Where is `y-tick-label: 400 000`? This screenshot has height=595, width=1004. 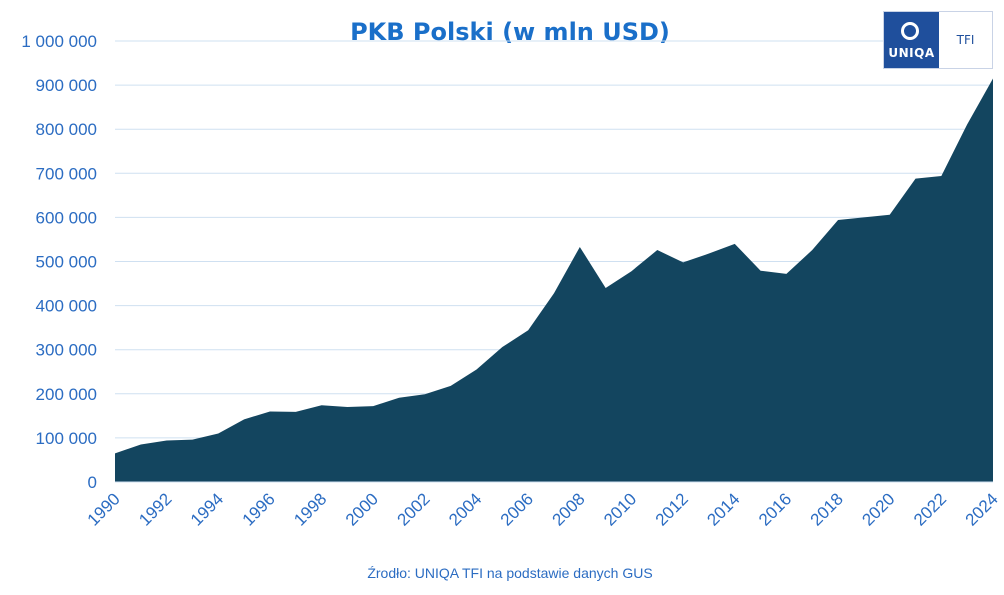 y-tick-label: 400 000 is located at coordinates (66, 306).